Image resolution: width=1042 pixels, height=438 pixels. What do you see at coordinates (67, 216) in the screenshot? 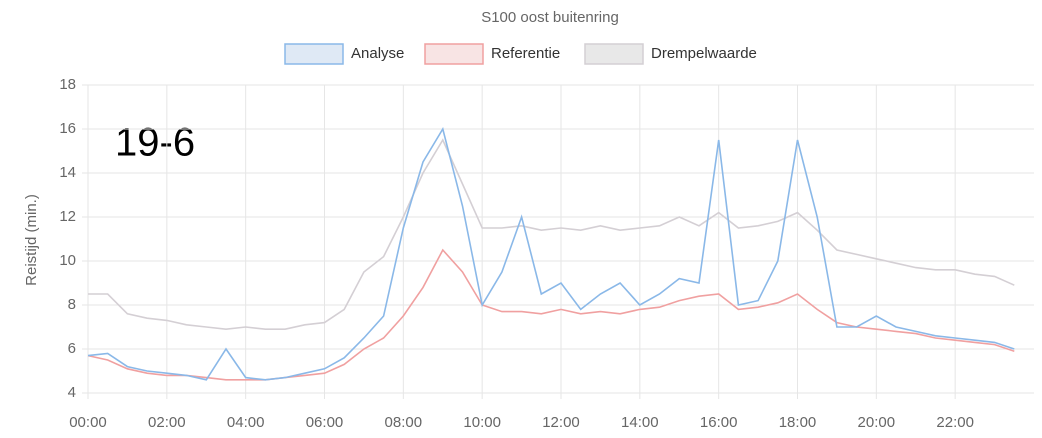
I see `y-tick-label: 12` at bounding box center [67, 216].